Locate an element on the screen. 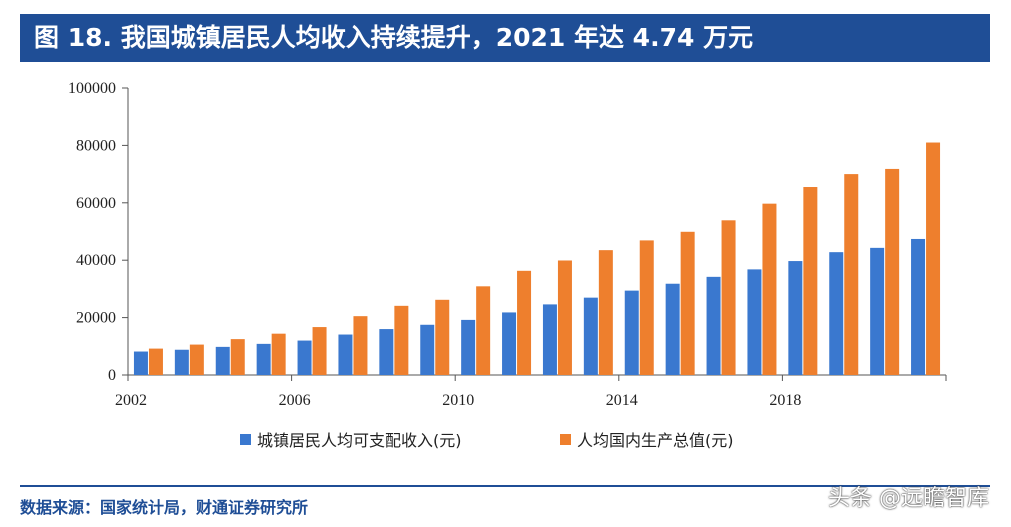 The width and height of the screenshot is (1011, 527). income-bar-2021 is located at coordinates (918, 306).